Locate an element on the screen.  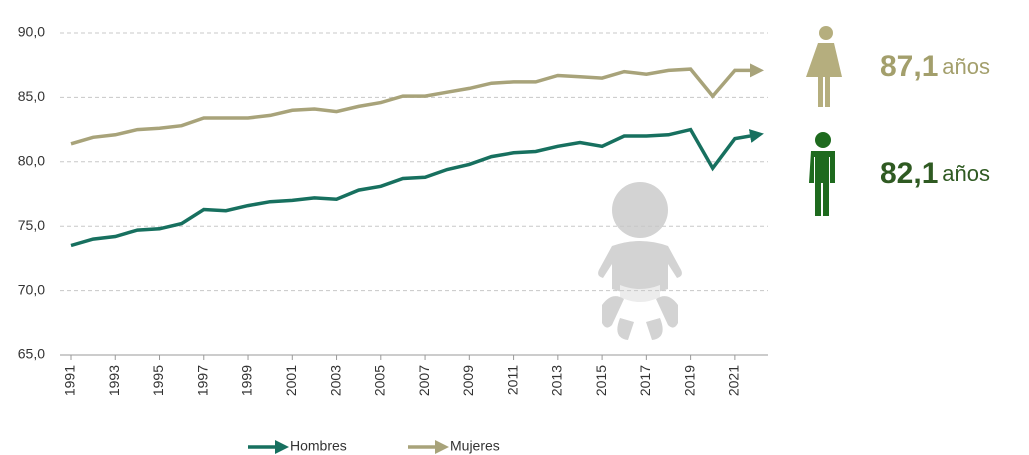
annotation-value: 87,1 is located at coordinates (909, 66).